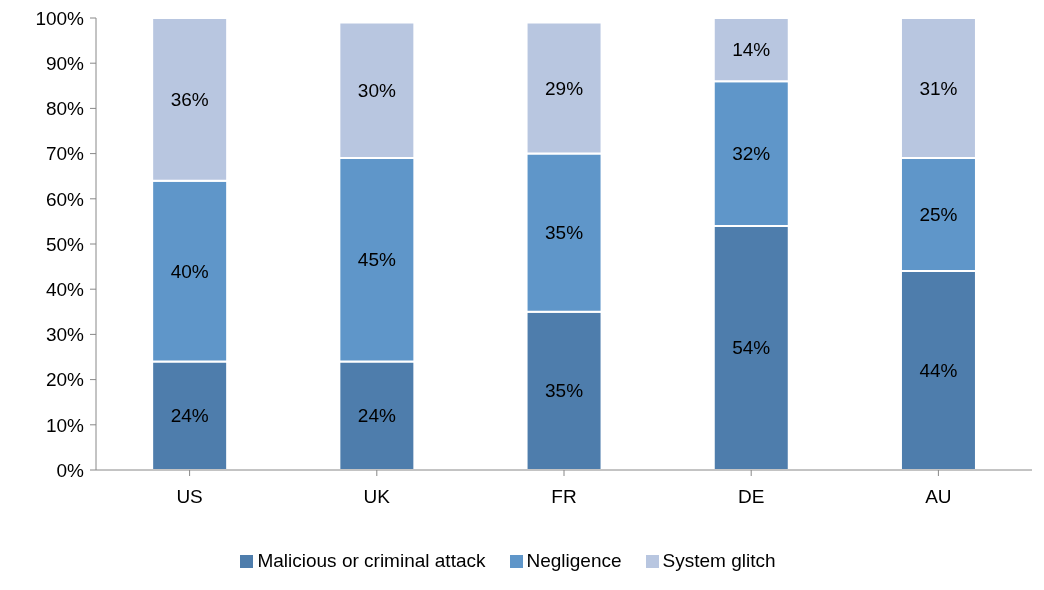  What do you see at coordinates (70, 470) in the screenshot?
I see `y-tick-label: 0%` at bounding box center [70, 470].